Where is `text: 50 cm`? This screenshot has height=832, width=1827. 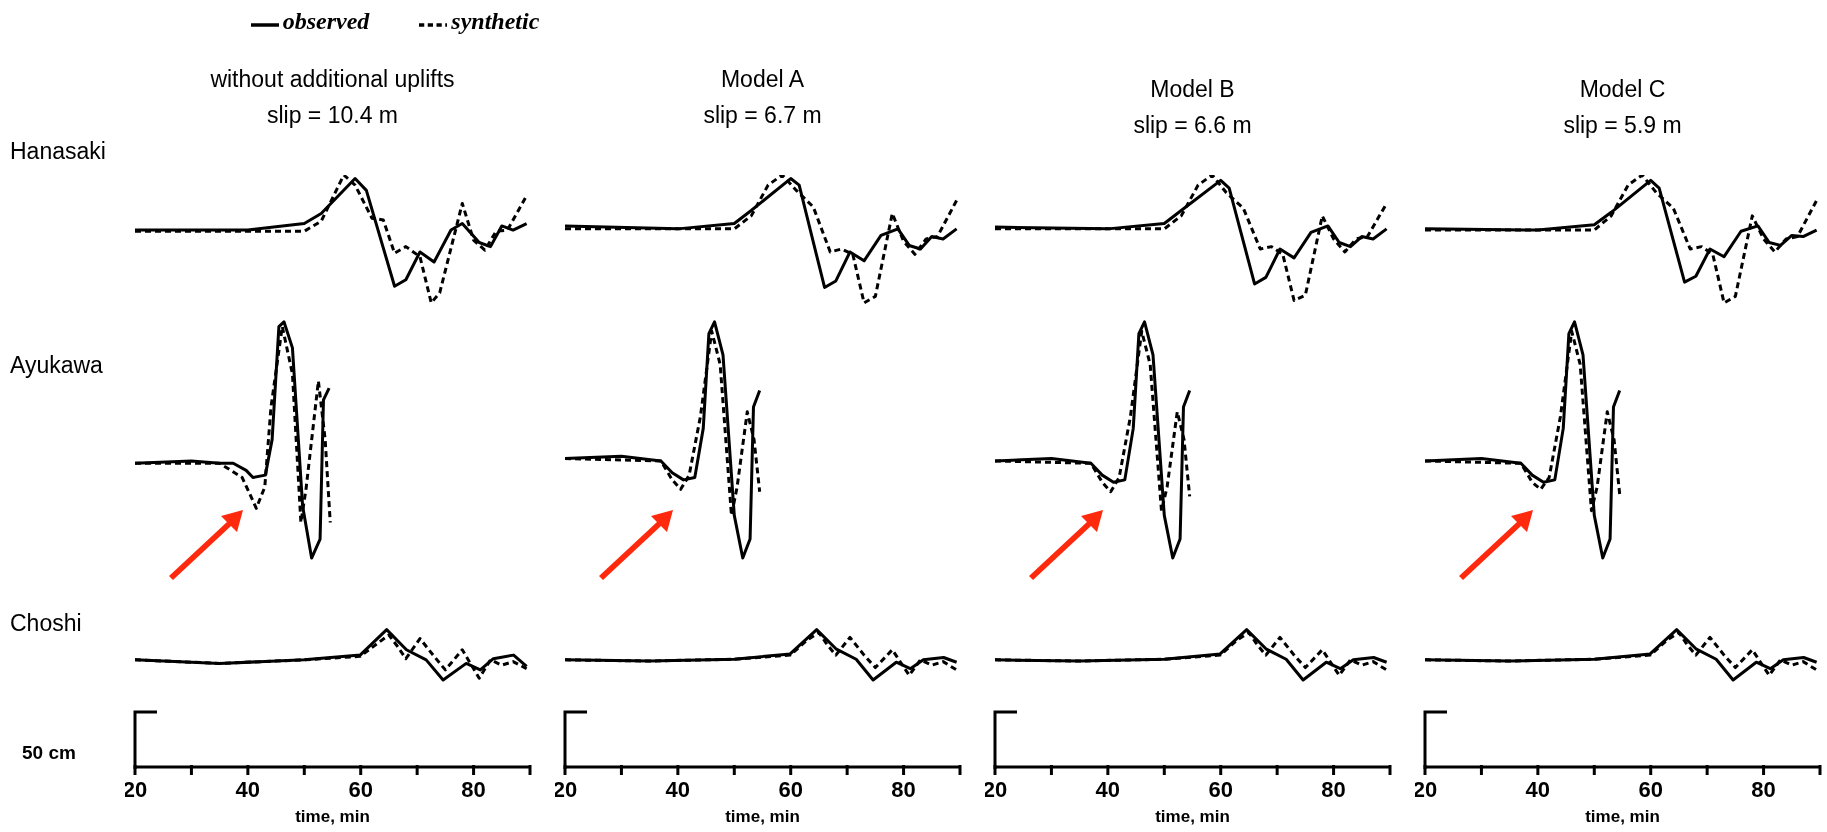 text: 50 cm is located at coordinates (49, 753).